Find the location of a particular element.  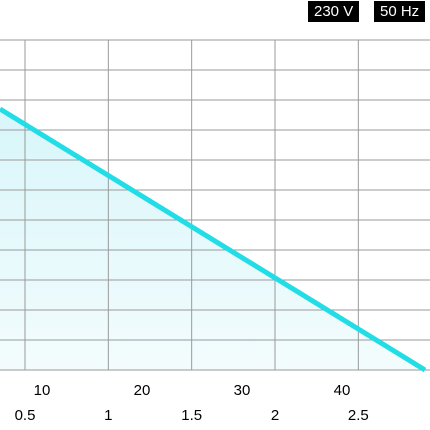

x-tick-label: 1.5 is located at coordinates (191, 415).